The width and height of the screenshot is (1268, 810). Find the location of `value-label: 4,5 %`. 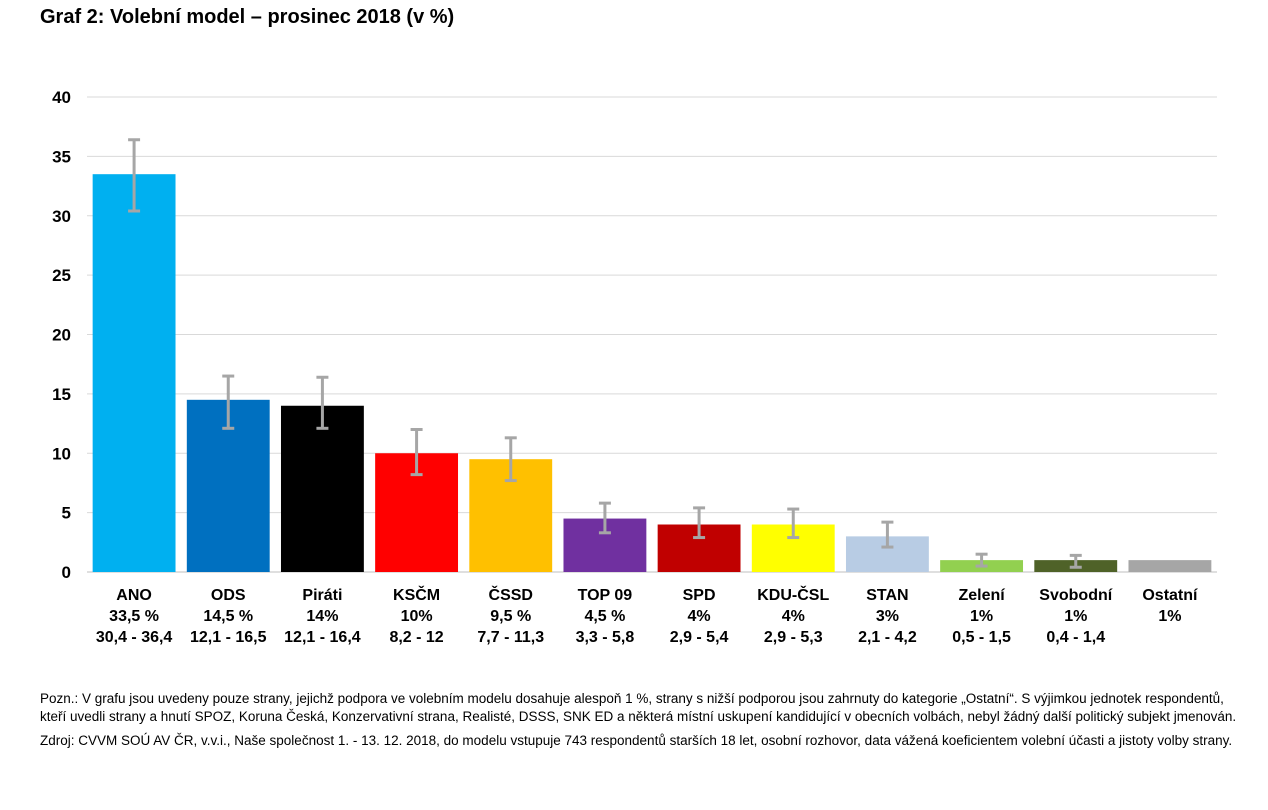

value-label: 4,5 % is located at coordinates (604, 616).